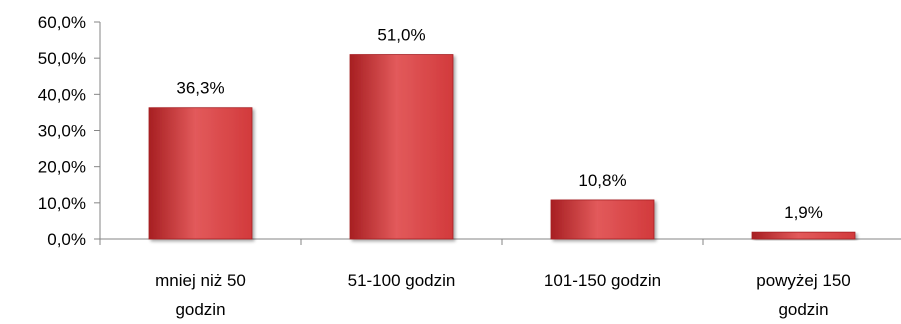 Image resolution: width=901 pixels, height=324 pixels. I want to click on data-label: 10,8%, so click(602, 180).